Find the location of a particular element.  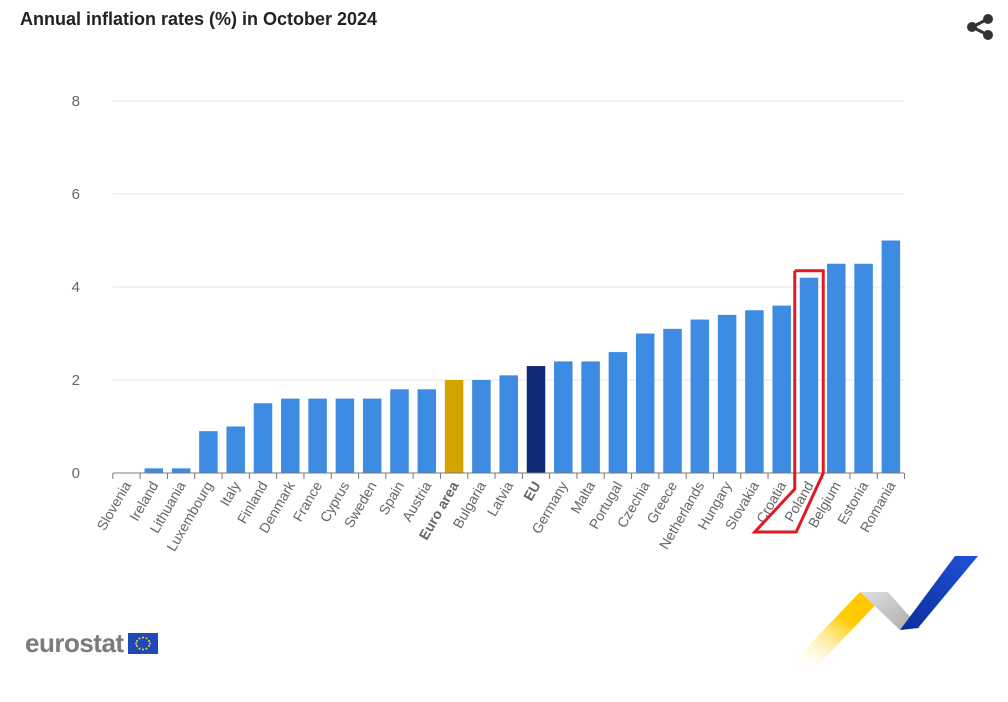

highlight-box is located at coordinates (788, 401).